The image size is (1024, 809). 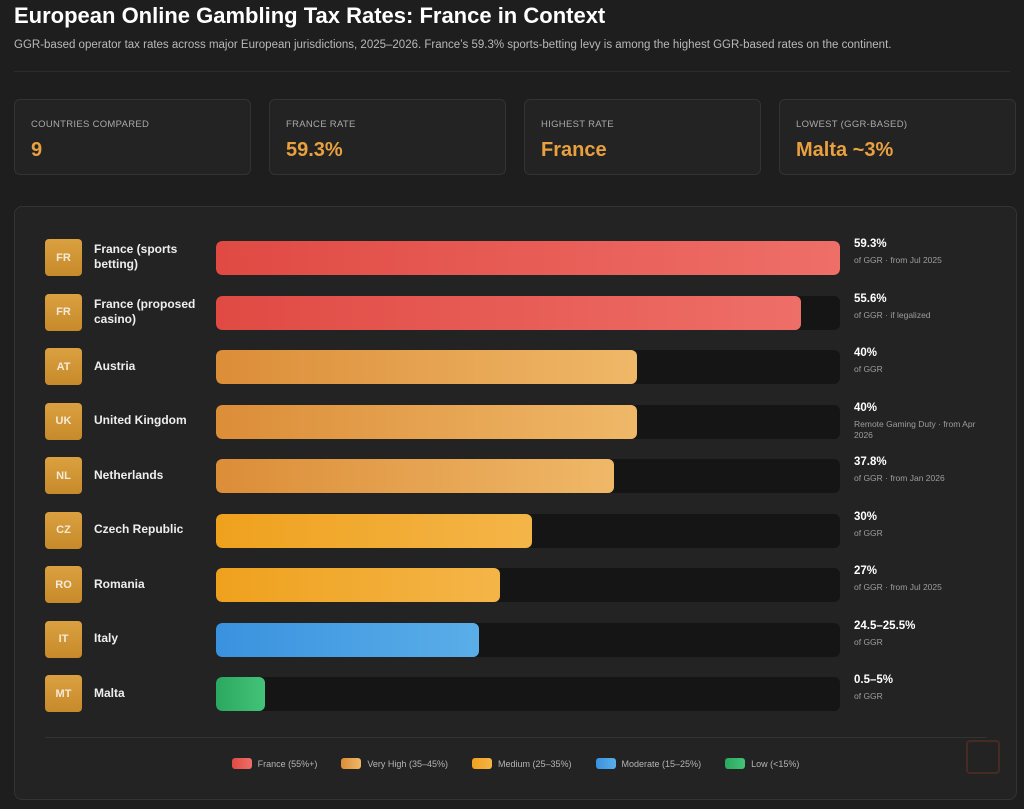 I want to click on stat-value: 59.3%, so click(x=314, y=150).